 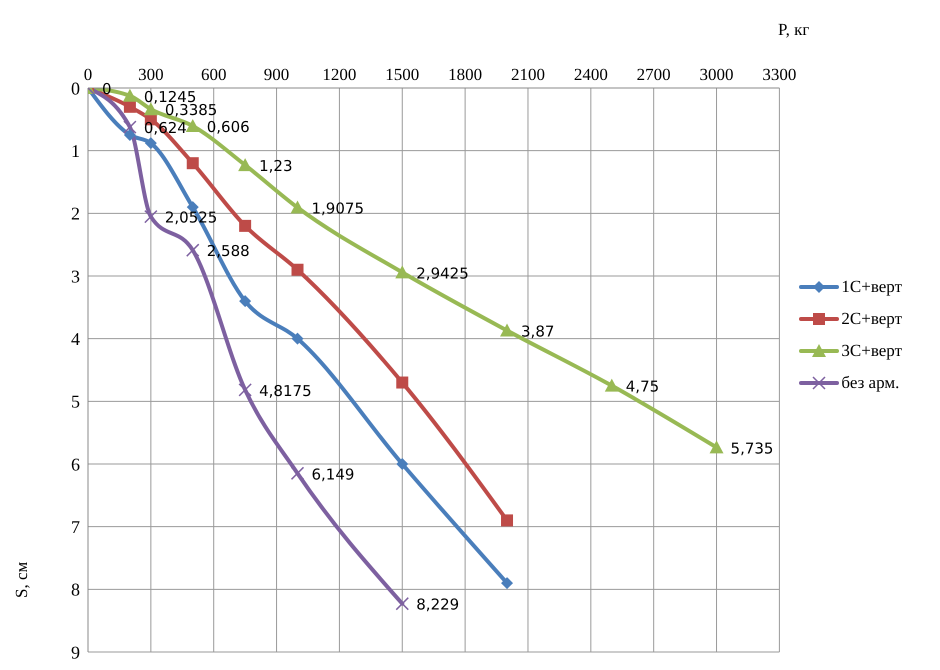 What do you see at coordinates (75, 527) in the screenshot?
I see `y-tick-label: 7` at bounding box center [75, 527].